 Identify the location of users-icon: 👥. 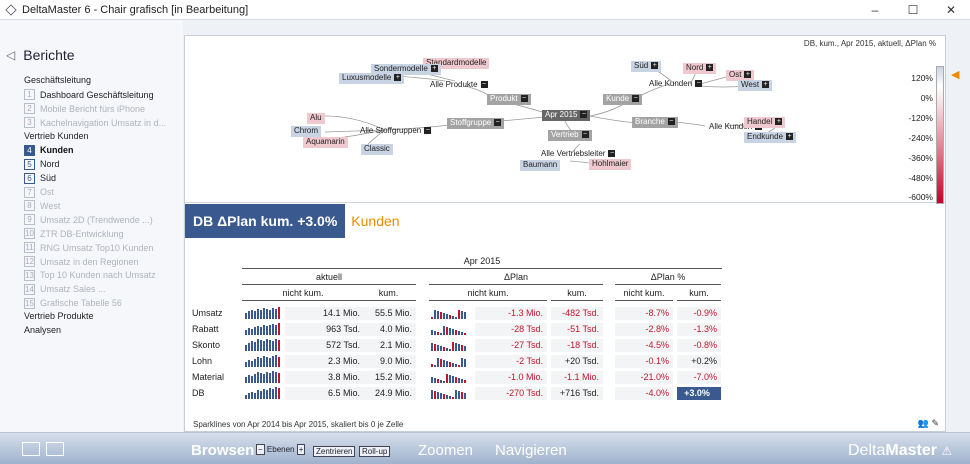
(923, 423).